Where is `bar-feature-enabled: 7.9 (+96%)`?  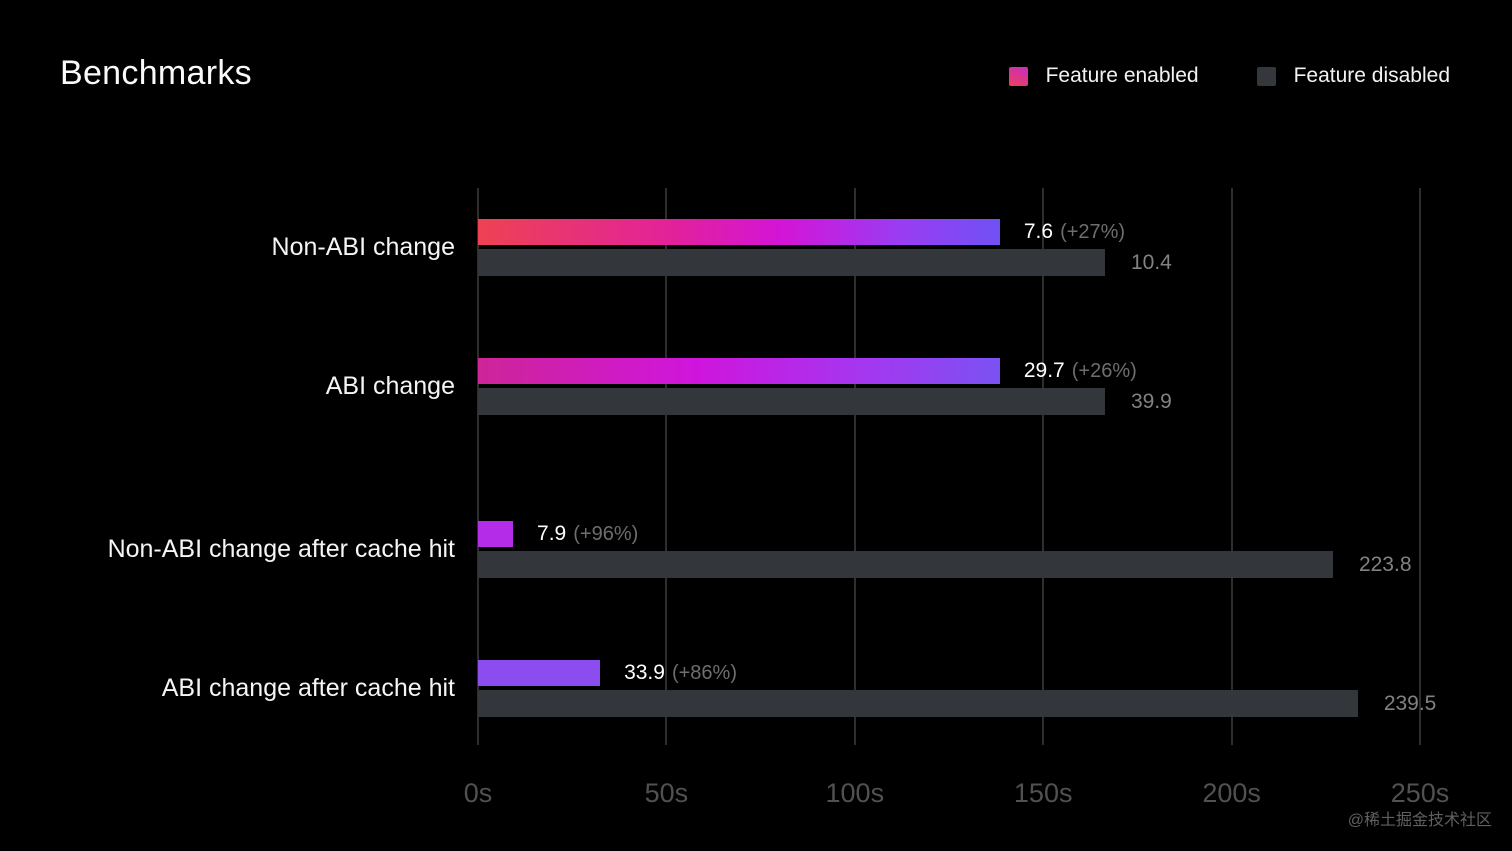 bar-feature-enabled: 7.9 (+96%) is located at coordinates (558, 534).